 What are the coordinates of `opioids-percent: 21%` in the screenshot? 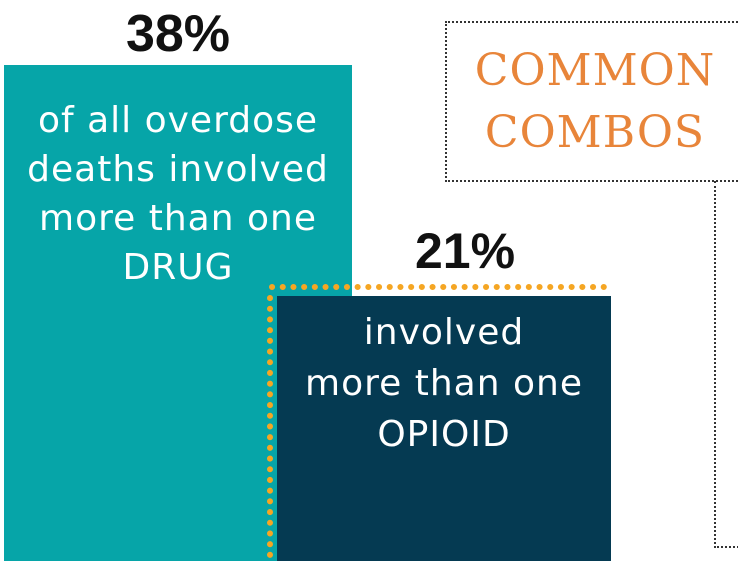 It's located at (465, 251).